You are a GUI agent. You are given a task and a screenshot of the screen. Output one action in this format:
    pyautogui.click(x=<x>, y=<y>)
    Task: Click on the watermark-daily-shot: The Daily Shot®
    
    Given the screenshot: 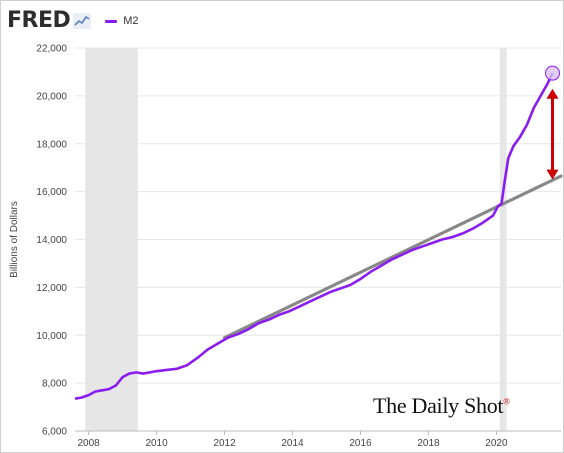 What is the action you would take?
    pyautogui.click(x=441, y=406)
    